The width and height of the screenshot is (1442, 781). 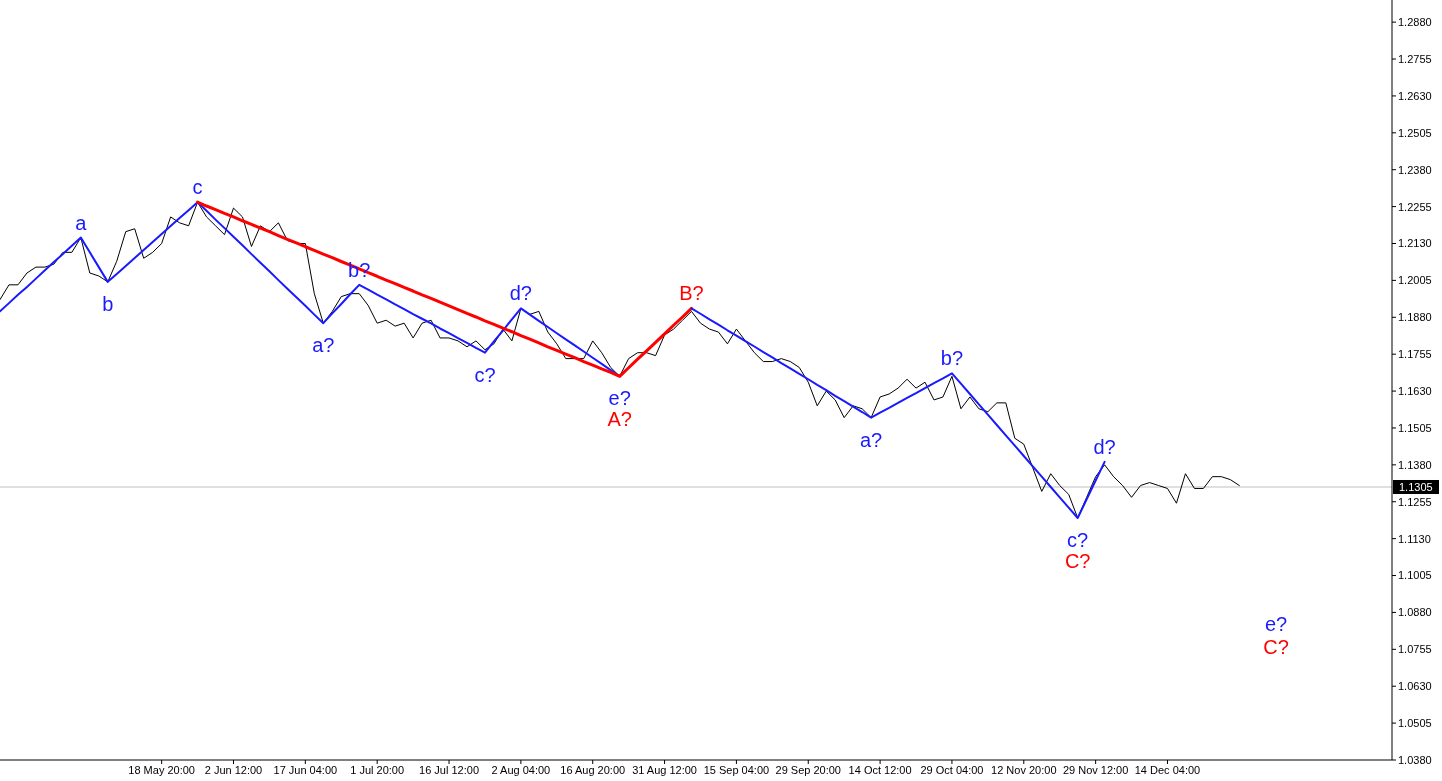 I want to click on x-tick-label: 14 Dec 04:00, so click(x=1167, y=769).